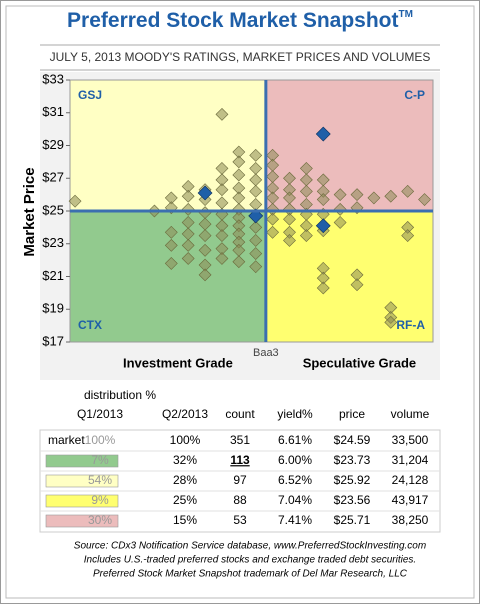 This screenshot has height=609, width=480. I want to click on quadrant, so click(168, 145).